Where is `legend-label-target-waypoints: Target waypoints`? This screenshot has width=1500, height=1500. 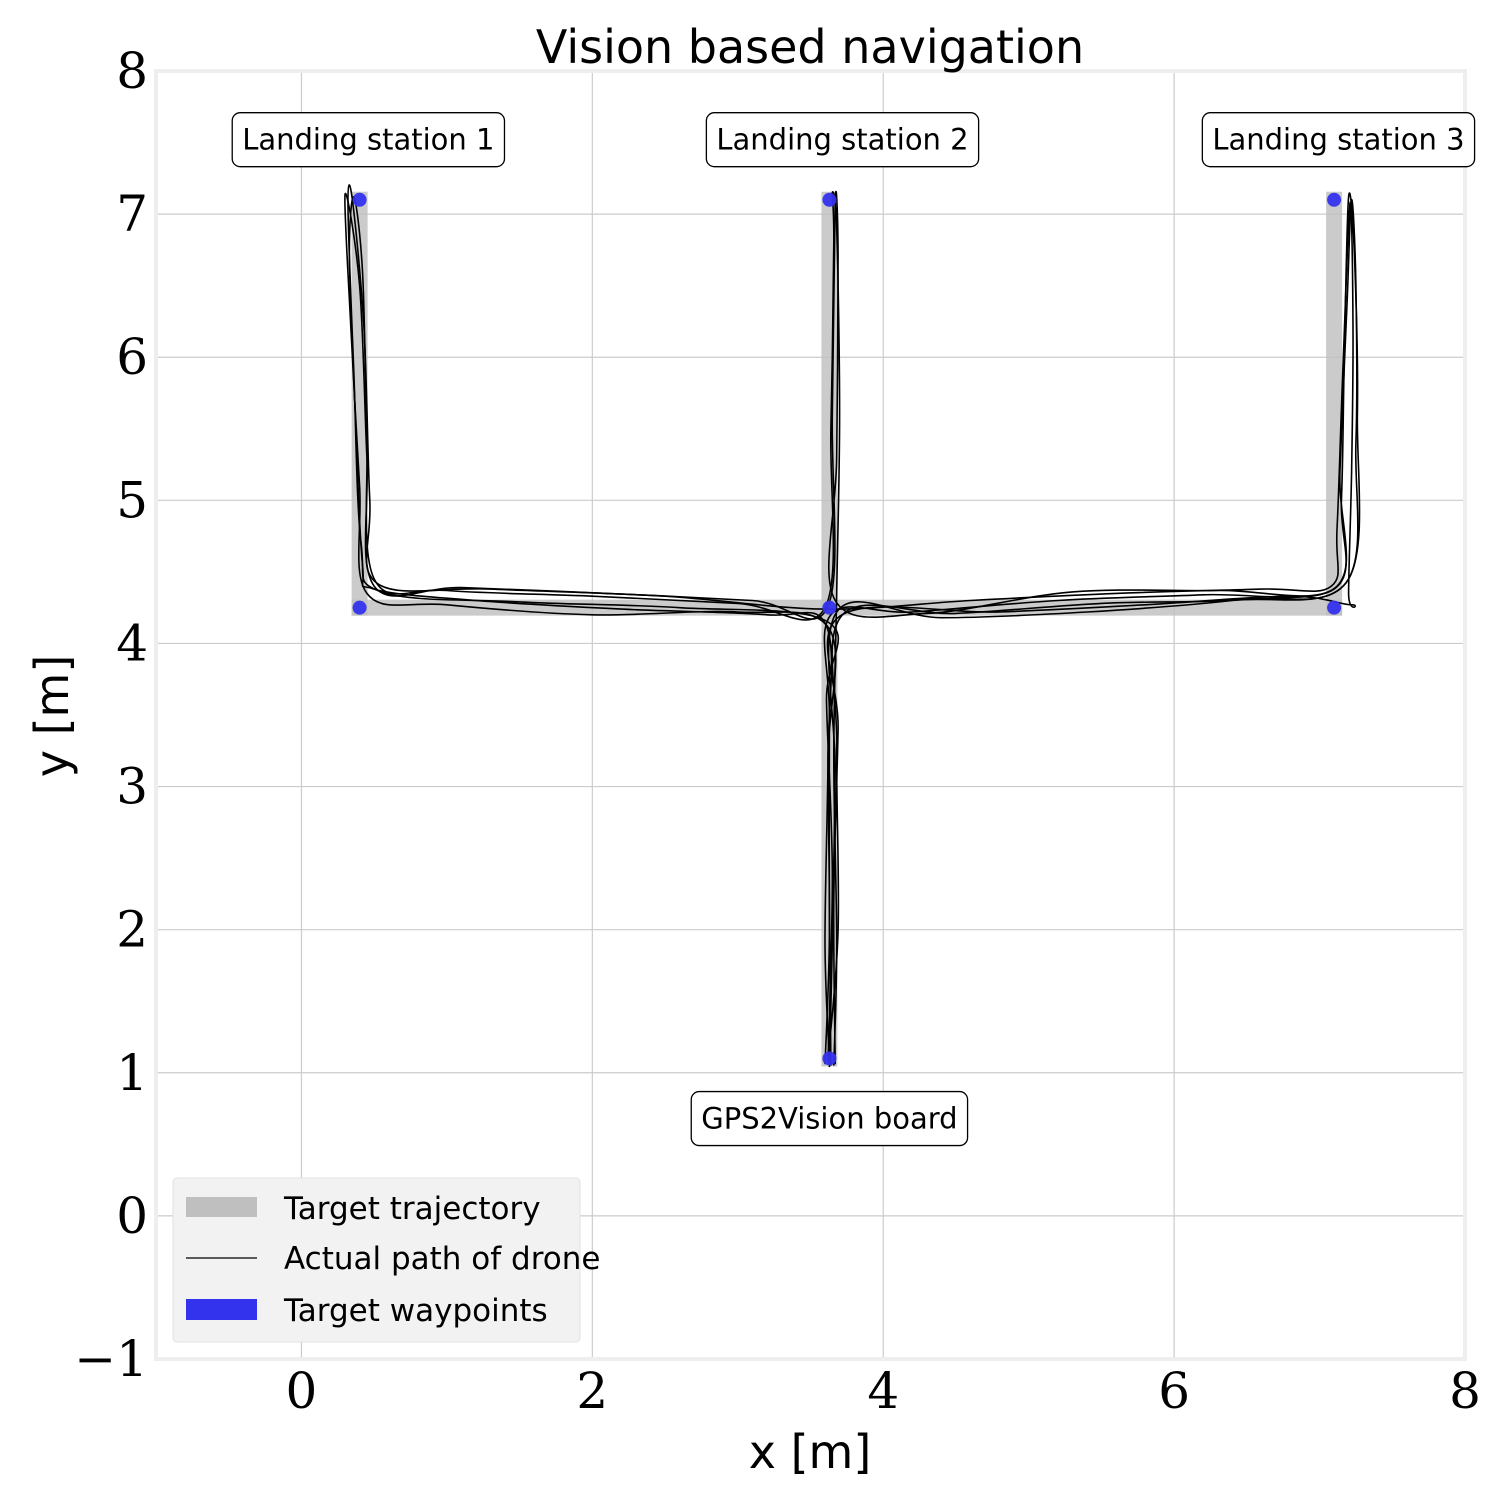
legend-label-target-waypoints: Target waypoints is located at coordinates (415, 1311).